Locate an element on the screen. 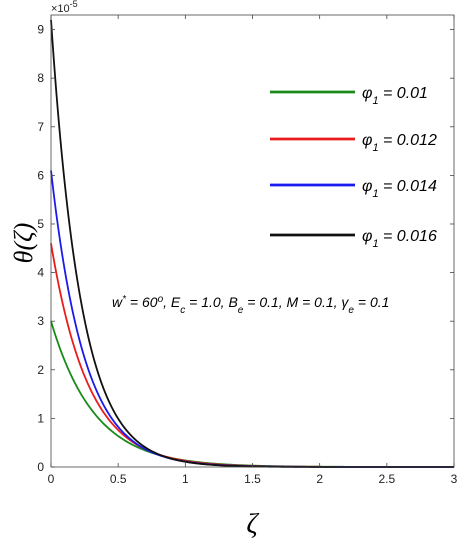 This screenshot has width=473, height=550. y-tick-label-9: 9 is located at coordinates (40, 30).